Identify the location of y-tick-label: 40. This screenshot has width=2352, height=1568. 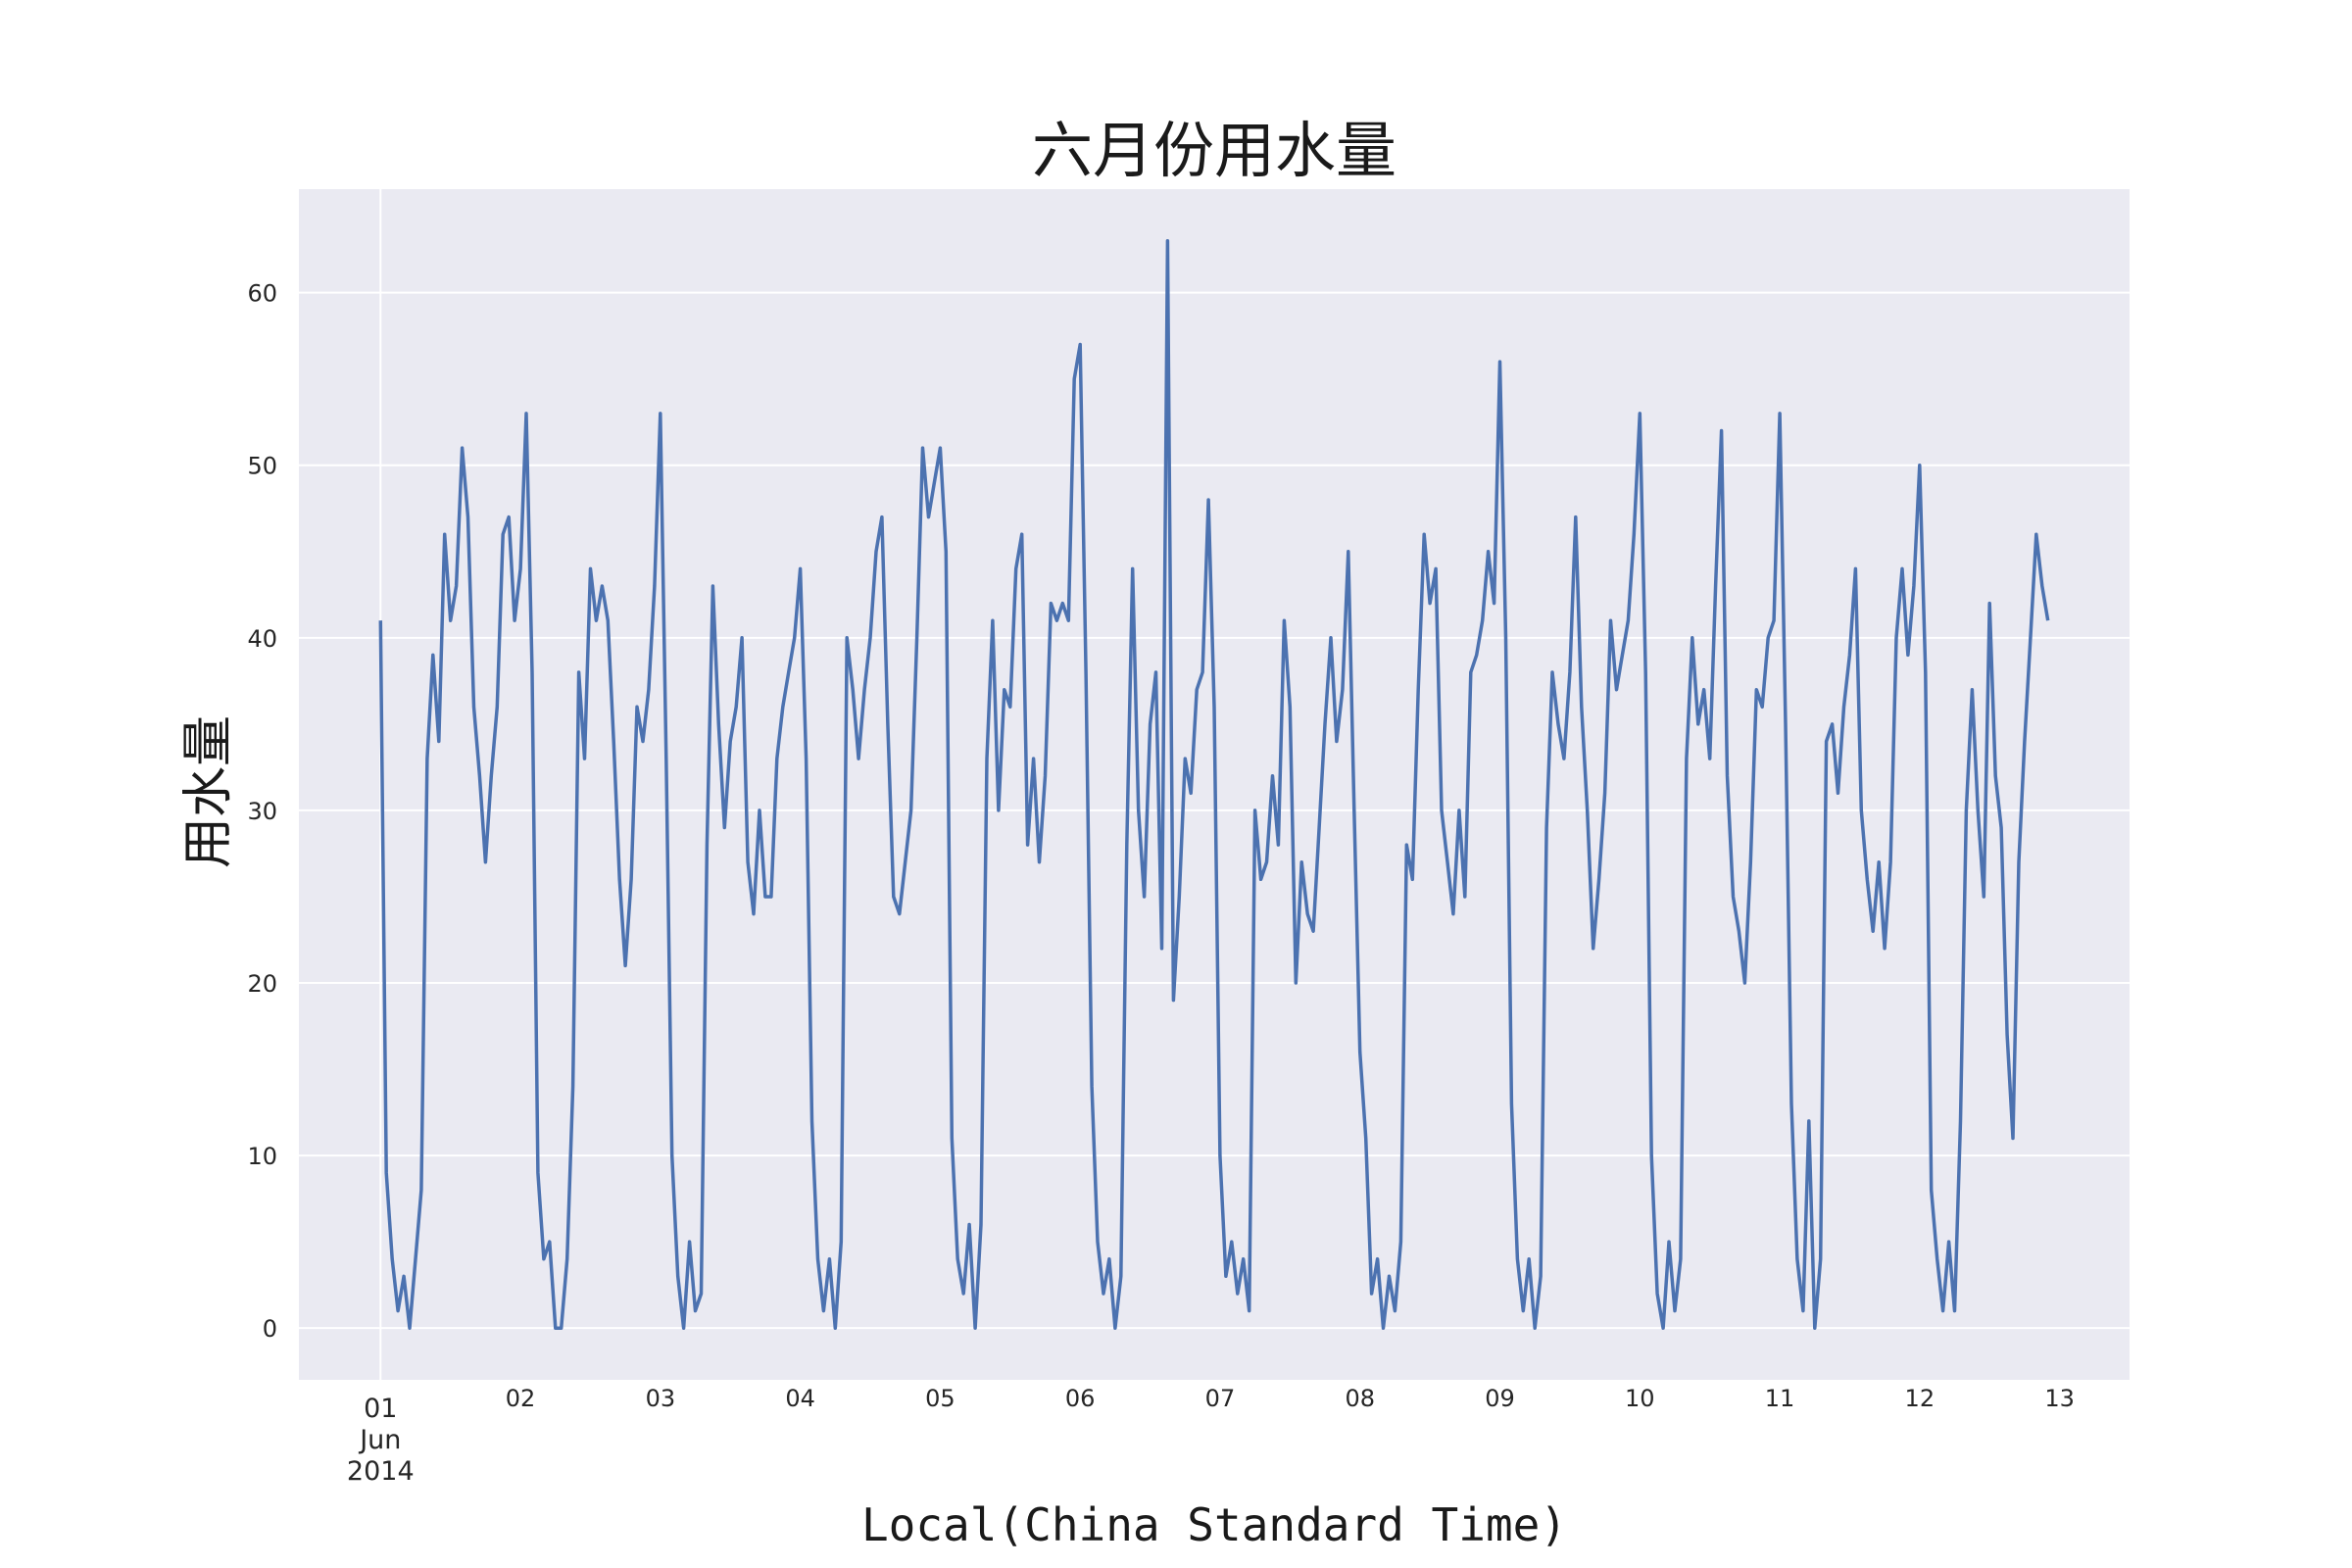
(262, 639).